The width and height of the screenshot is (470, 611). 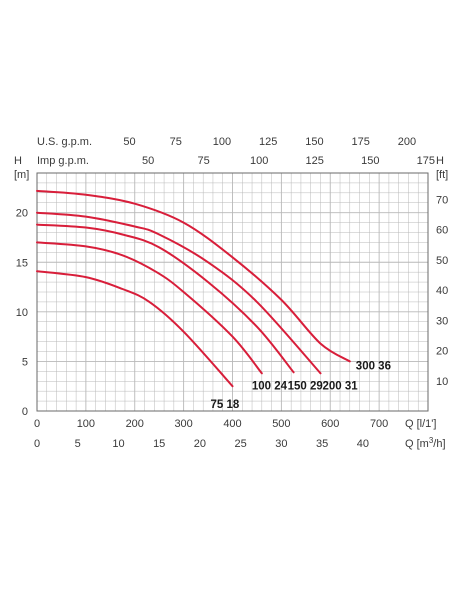 I want to click on impgpm-axis-title: Imp g.p.m., so click(x=63, y=161).